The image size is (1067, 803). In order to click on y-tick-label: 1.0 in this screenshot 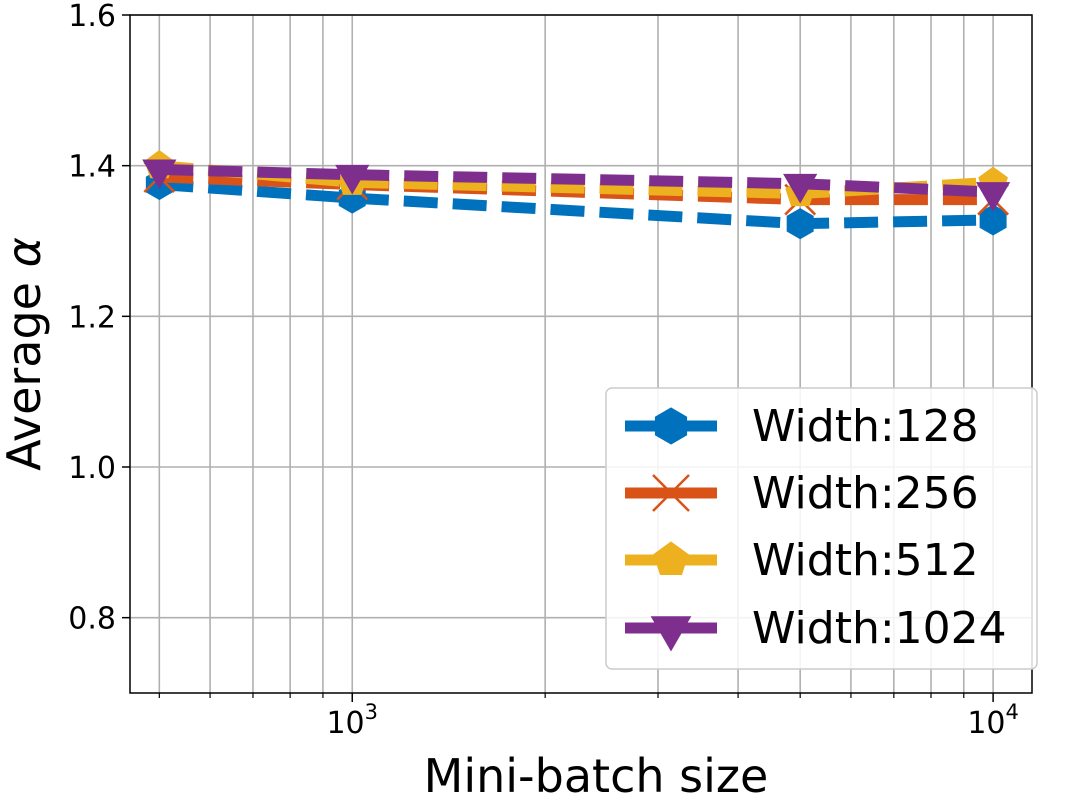, I will do `click(92, 468)`.